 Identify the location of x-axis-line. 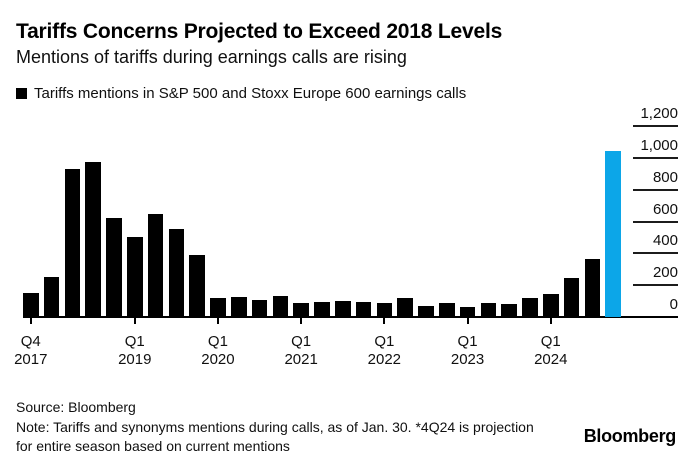
(350, 317).